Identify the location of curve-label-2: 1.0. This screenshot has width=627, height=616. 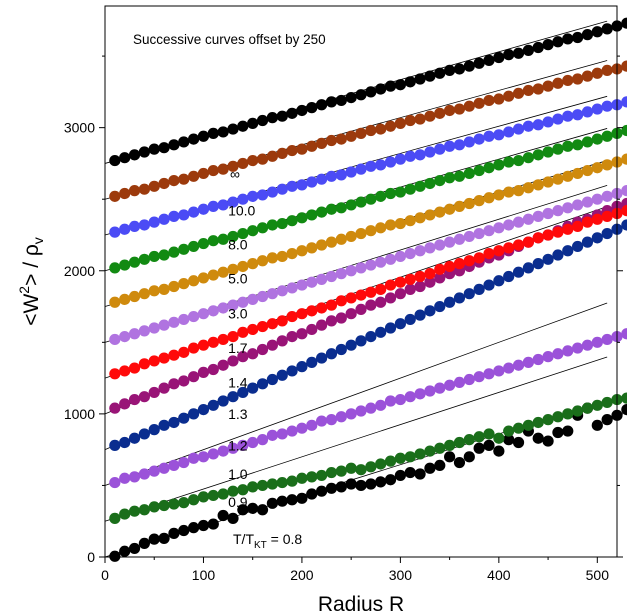
(238, 474).